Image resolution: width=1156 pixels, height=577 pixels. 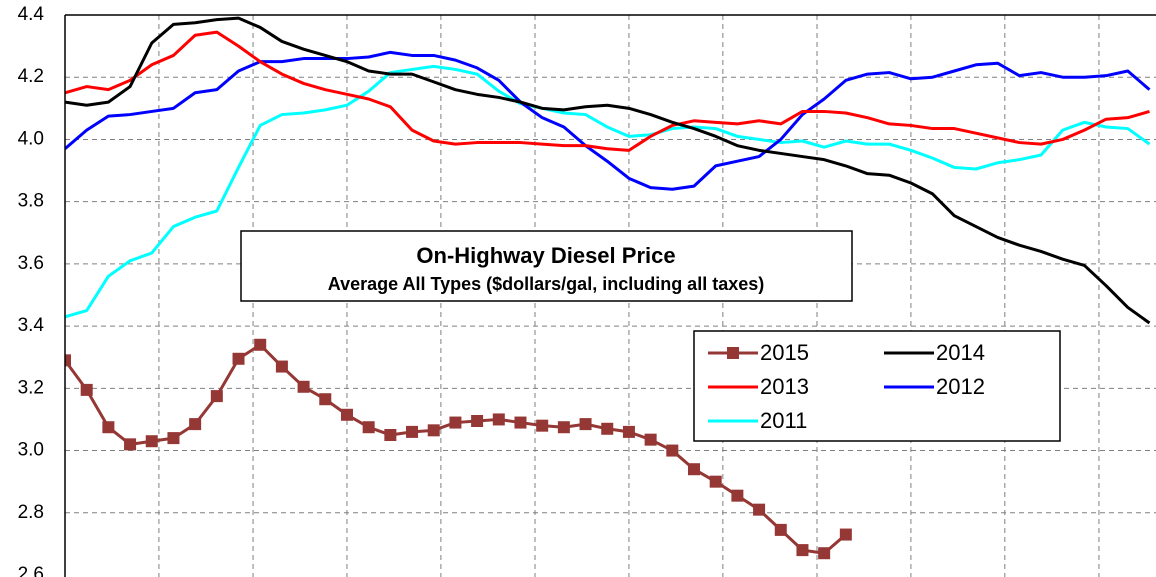 What do you see at coordinates (31, 290) in the screenshot?
I see `y-axis: 2.6 2.8 3.0 3.2 3.4 3.6 3.8 4.0 4.2 4.4` at bounding box center [31, 290].